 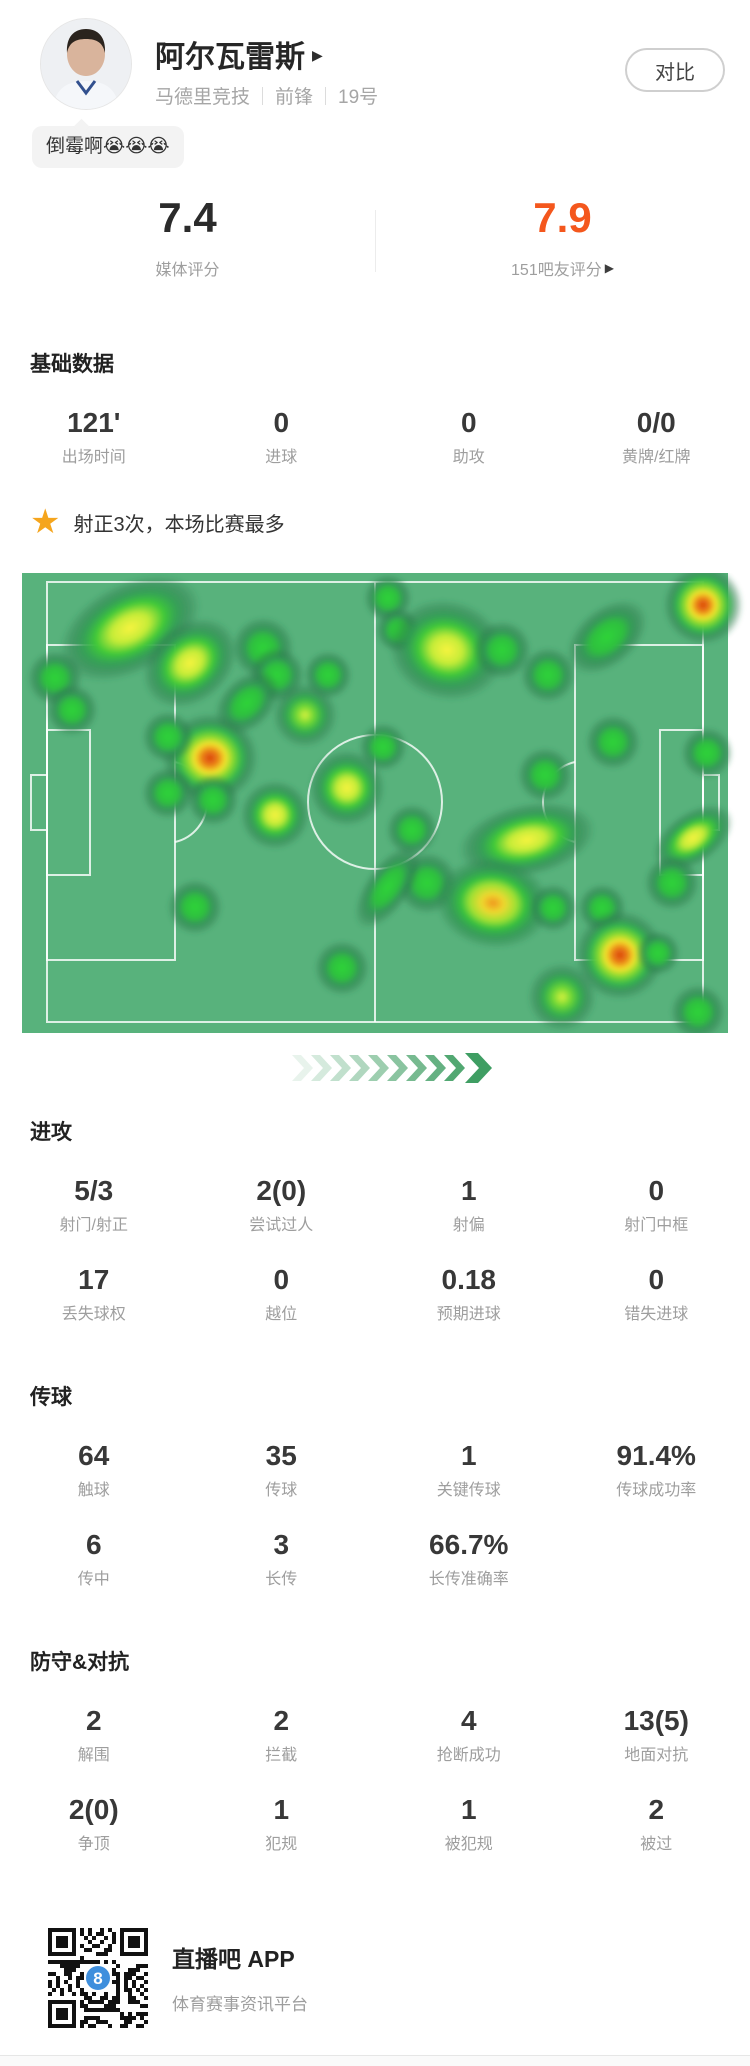 What do you see at coordinates (469, 1279) in the screenshot?
I see `stat-value: 0.18` at bounding box center [469, 1279].